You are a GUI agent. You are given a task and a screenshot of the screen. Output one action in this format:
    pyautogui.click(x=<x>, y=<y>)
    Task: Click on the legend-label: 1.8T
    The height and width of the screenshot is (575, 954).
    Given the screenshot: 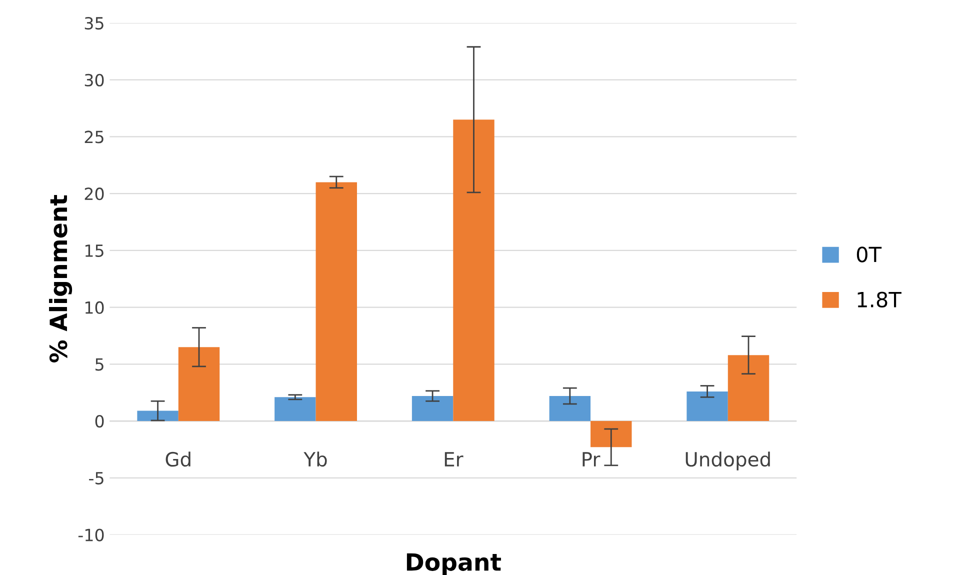 What is the action you would take?
    pyautogui.click(x=880, y=300)
    